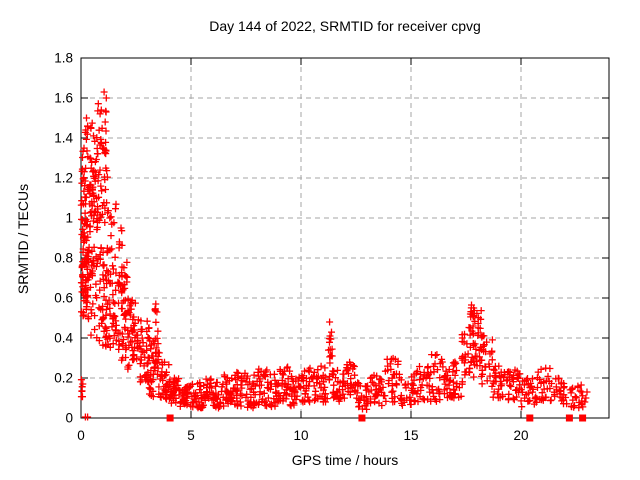  What do you see at coordinates (63, 338) in the screenshot?
I see `y-tick-label: 0.4` at bounding box center [63, 338].